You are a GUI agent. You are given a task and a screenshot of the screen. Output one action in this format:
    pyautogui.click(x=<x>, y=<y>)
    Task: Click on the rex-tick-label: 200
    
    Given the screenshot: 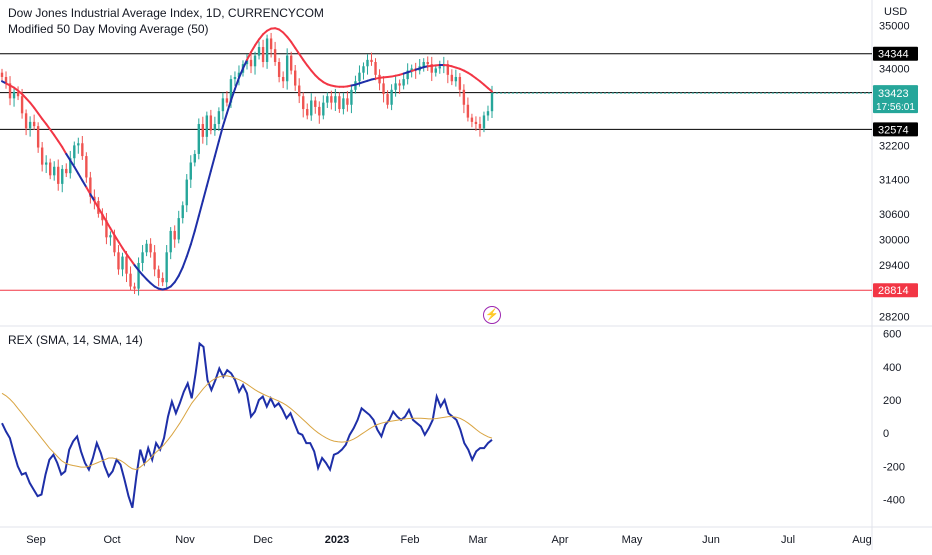 What is the action you would take?
    pyautogui.click(x=892, y=401)
    